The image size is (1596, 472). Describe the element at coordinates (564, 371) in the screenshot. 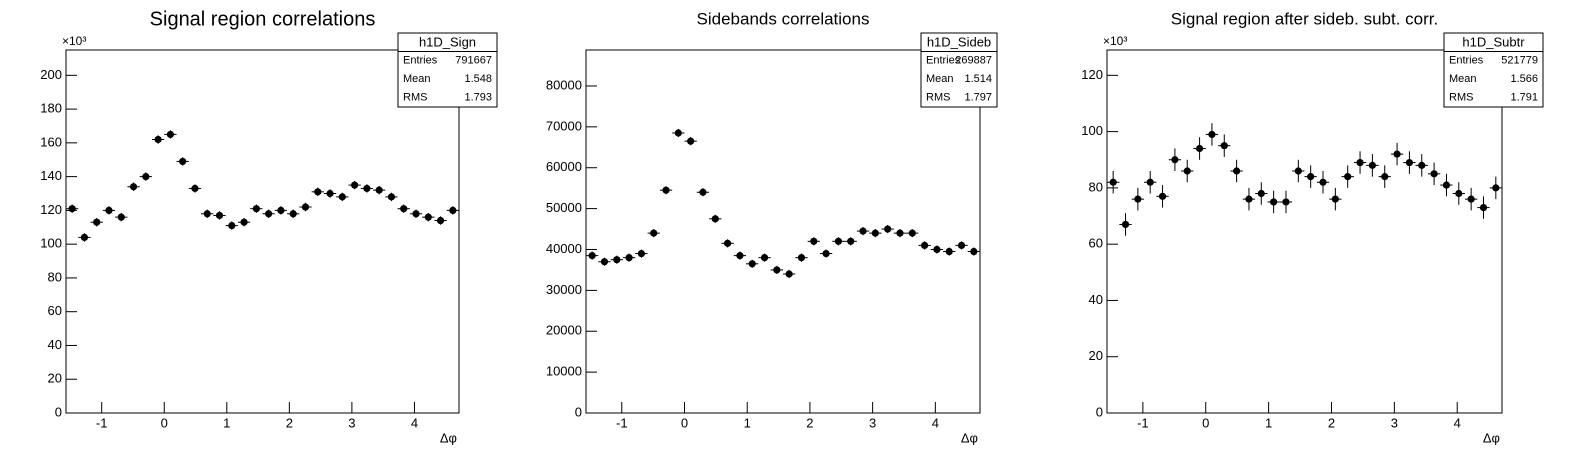

I see `y-tick-label: 10000` at that location.